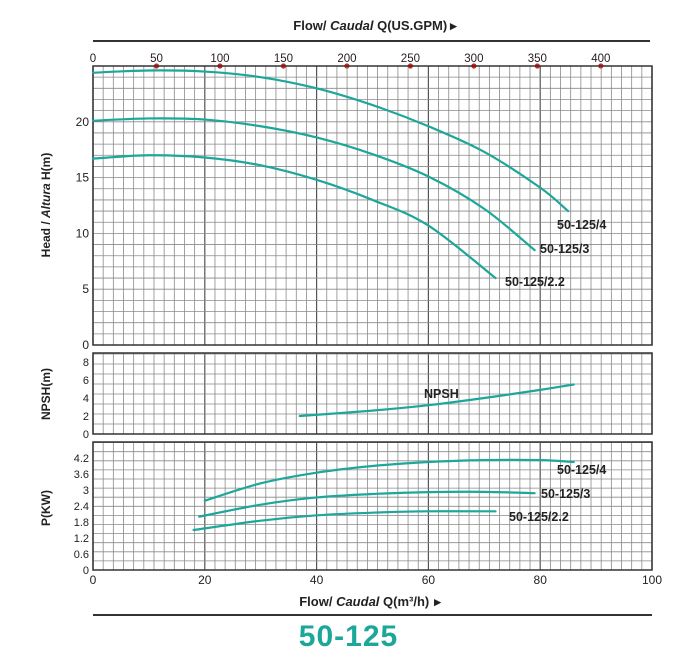 The width and height of the screenshot is (697, 663). Describe the element at coordinates (541, 580) in the screenshot. I see `bottom-tick-label: 80` at that location.